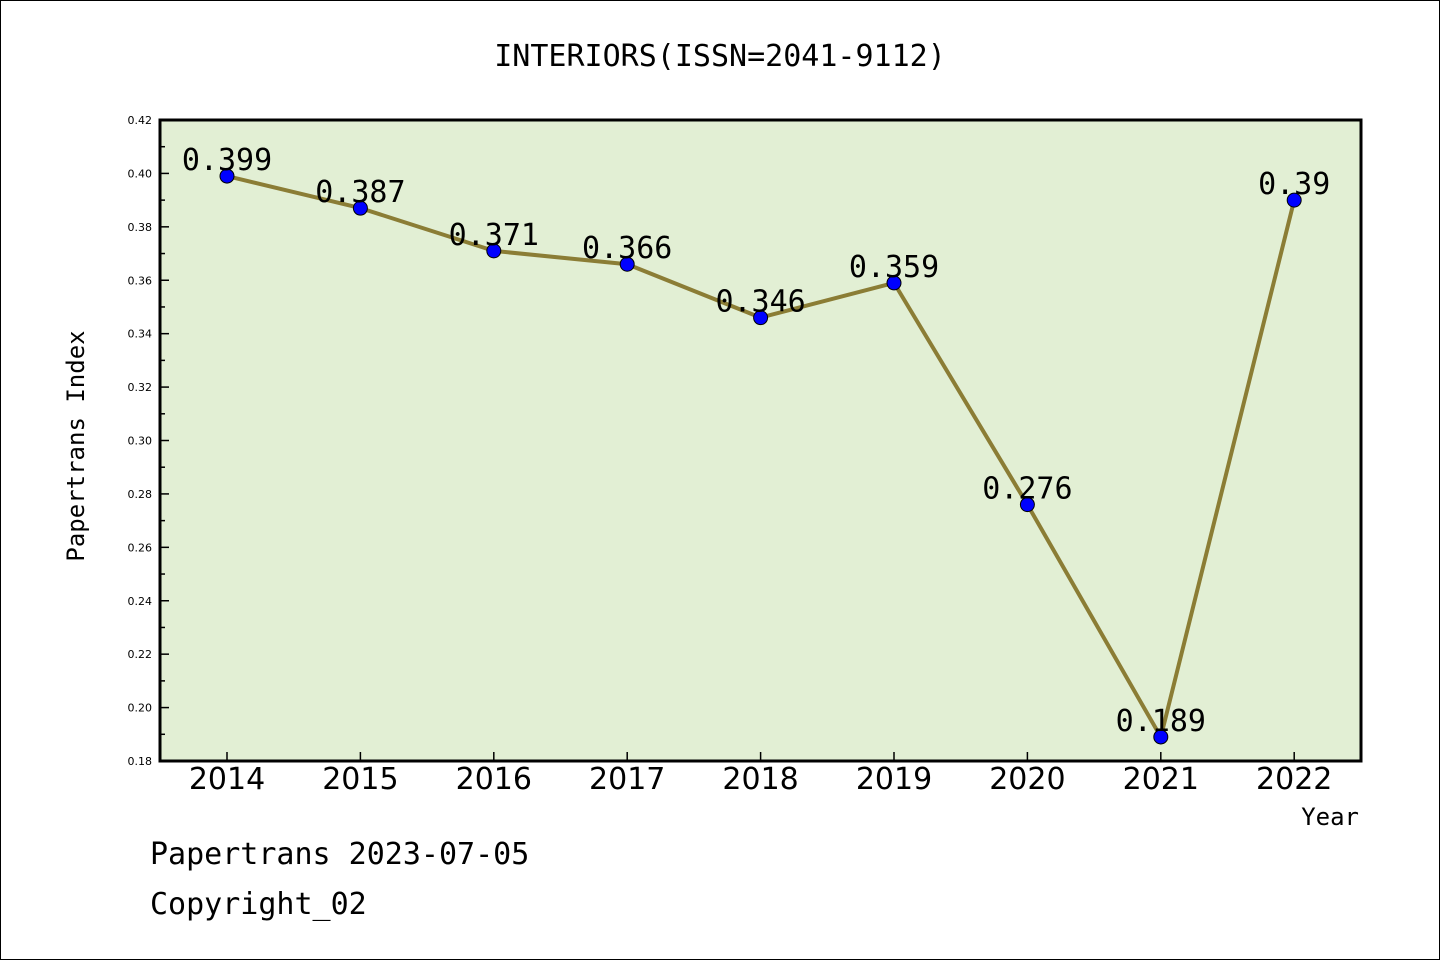 This screenshot has width=1440, height=960. What do you see at coordinates (1294, 779) in the screenshot?
I see `x-tick-label: 2022` at bounding box center [1294, 779].